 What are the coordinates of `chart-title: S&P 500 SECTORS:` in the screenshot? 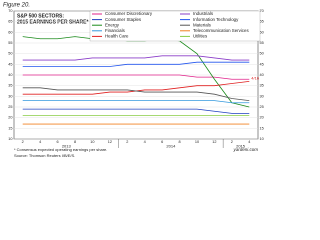 It's located at (40, 16).